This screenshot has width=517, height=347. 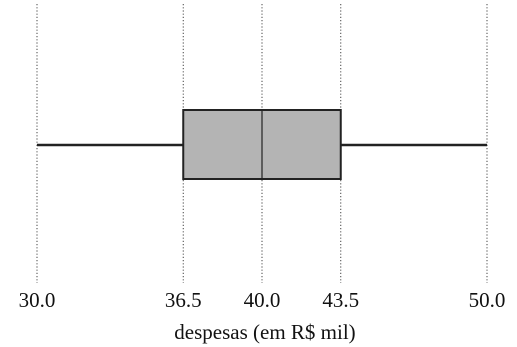 I want to click on x-tick-label-1: 36.5, so click(x=183, y=300).